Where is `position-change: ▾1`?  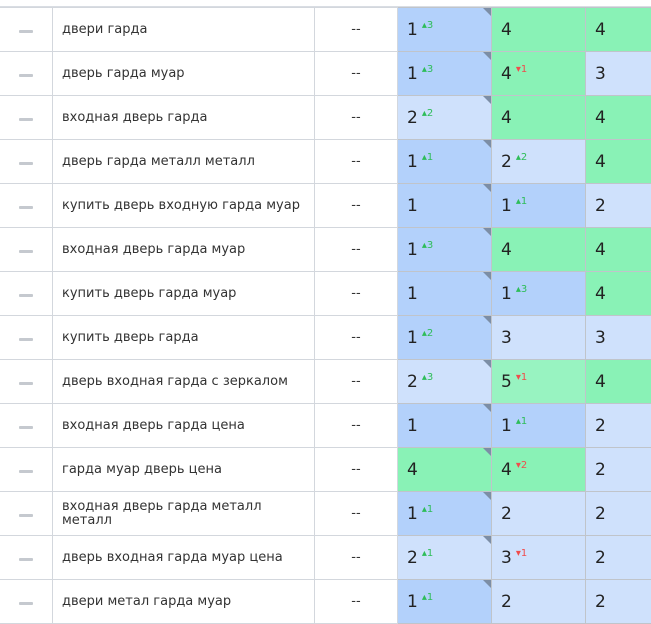 position-change: ▾1 is located at coordinates (521, 69).